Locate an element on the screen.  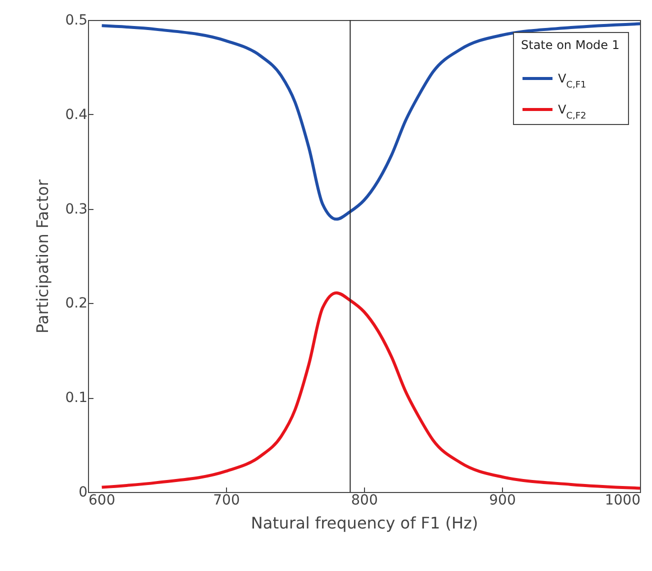
y-tick-label: 0.2 is located at coordinates (76, 304).